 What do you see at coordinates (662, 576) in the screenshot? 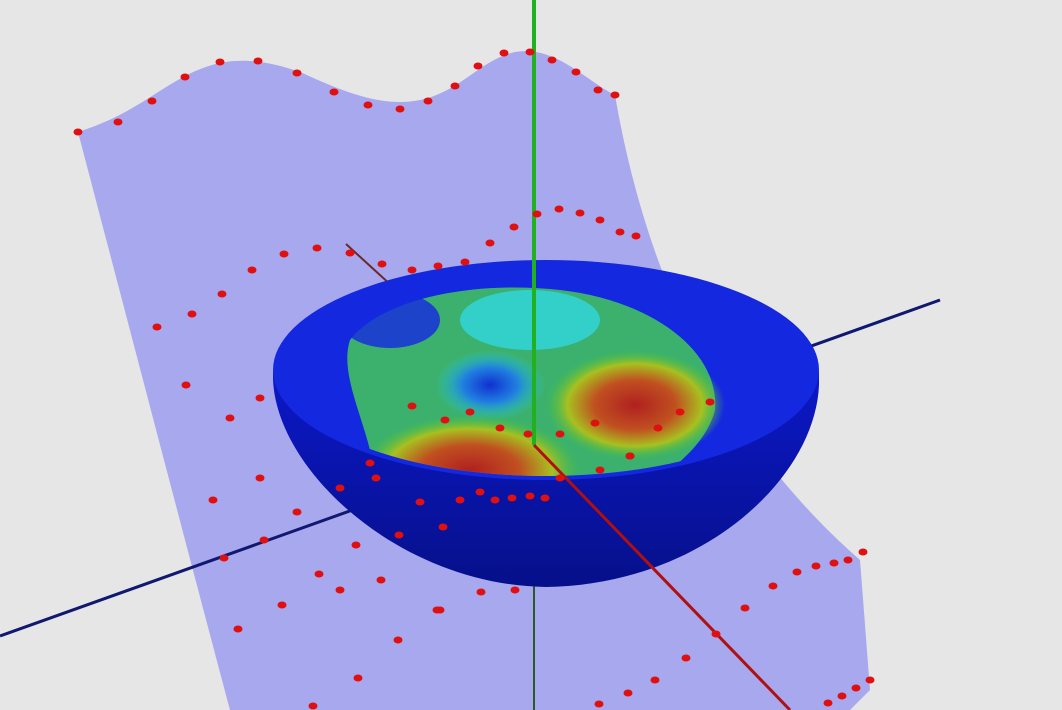
I see `axis` at bounding box center [662, 576].